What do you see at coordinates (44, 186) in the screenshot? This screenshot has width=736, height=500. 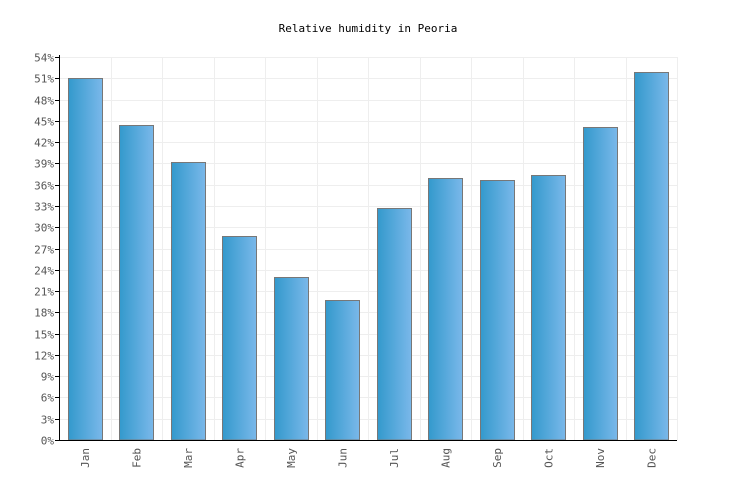 I see `y-tick-label: 36%` at bounding box center [44, 186].